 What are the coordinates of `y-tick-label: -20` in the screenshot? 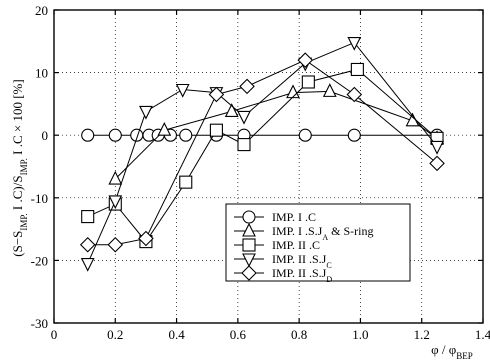 It's located at (39, 260).